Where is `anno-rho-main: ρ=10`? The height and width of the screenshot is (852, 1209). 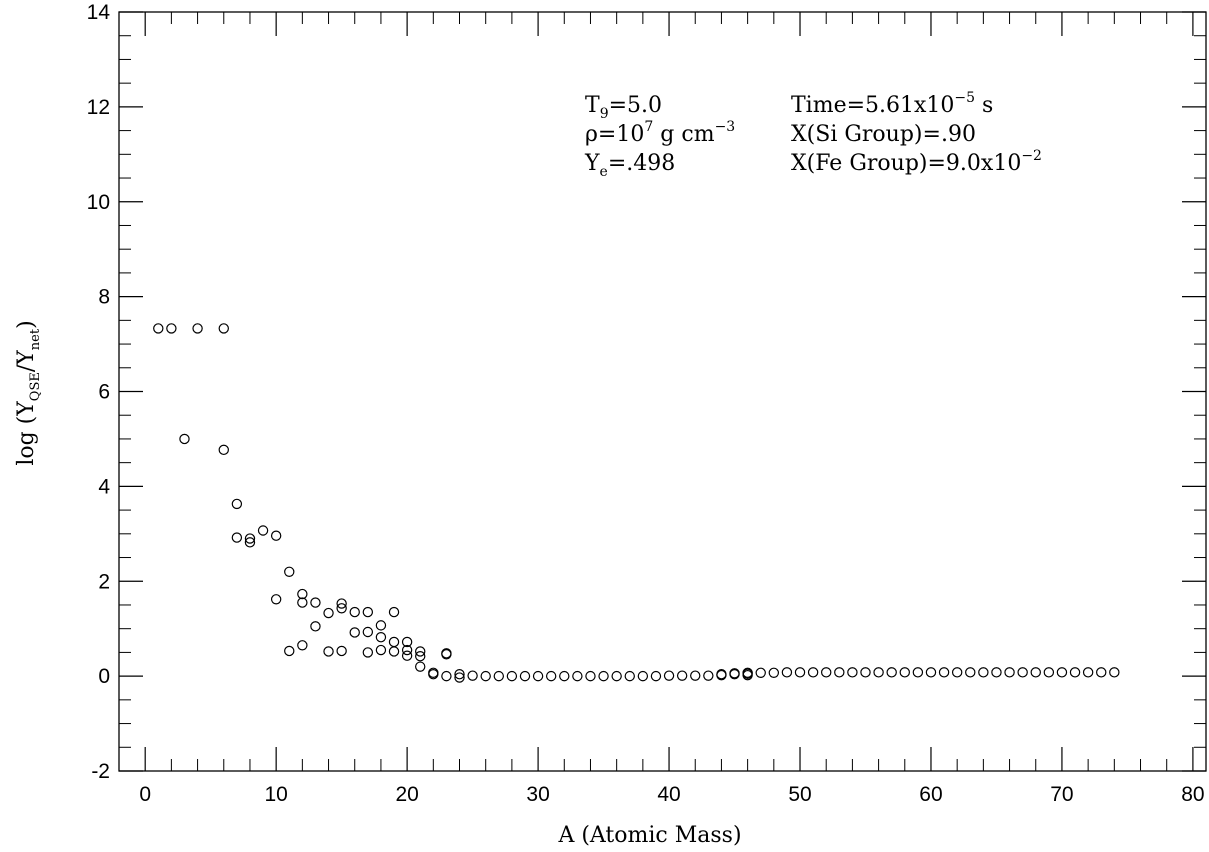 anno-rho-main: ρ=10 is located at coordinates (614, 134).